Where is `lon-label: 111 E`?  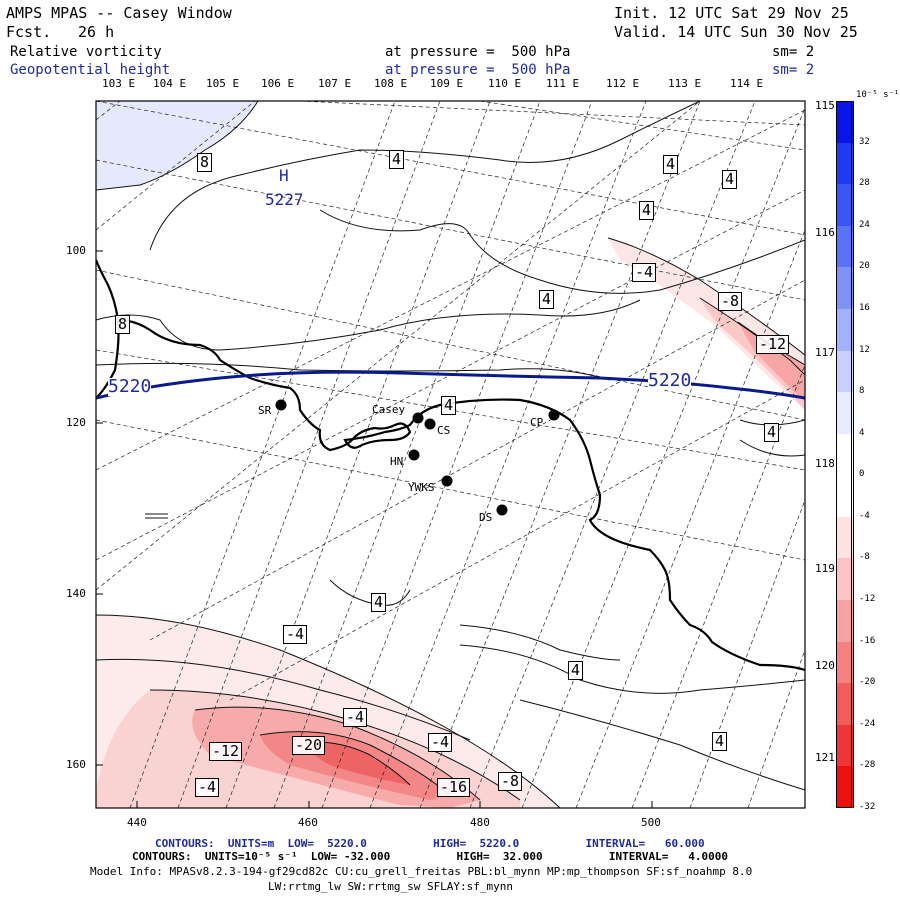
lon-label: 111 E is located at coordinates (563, 83).